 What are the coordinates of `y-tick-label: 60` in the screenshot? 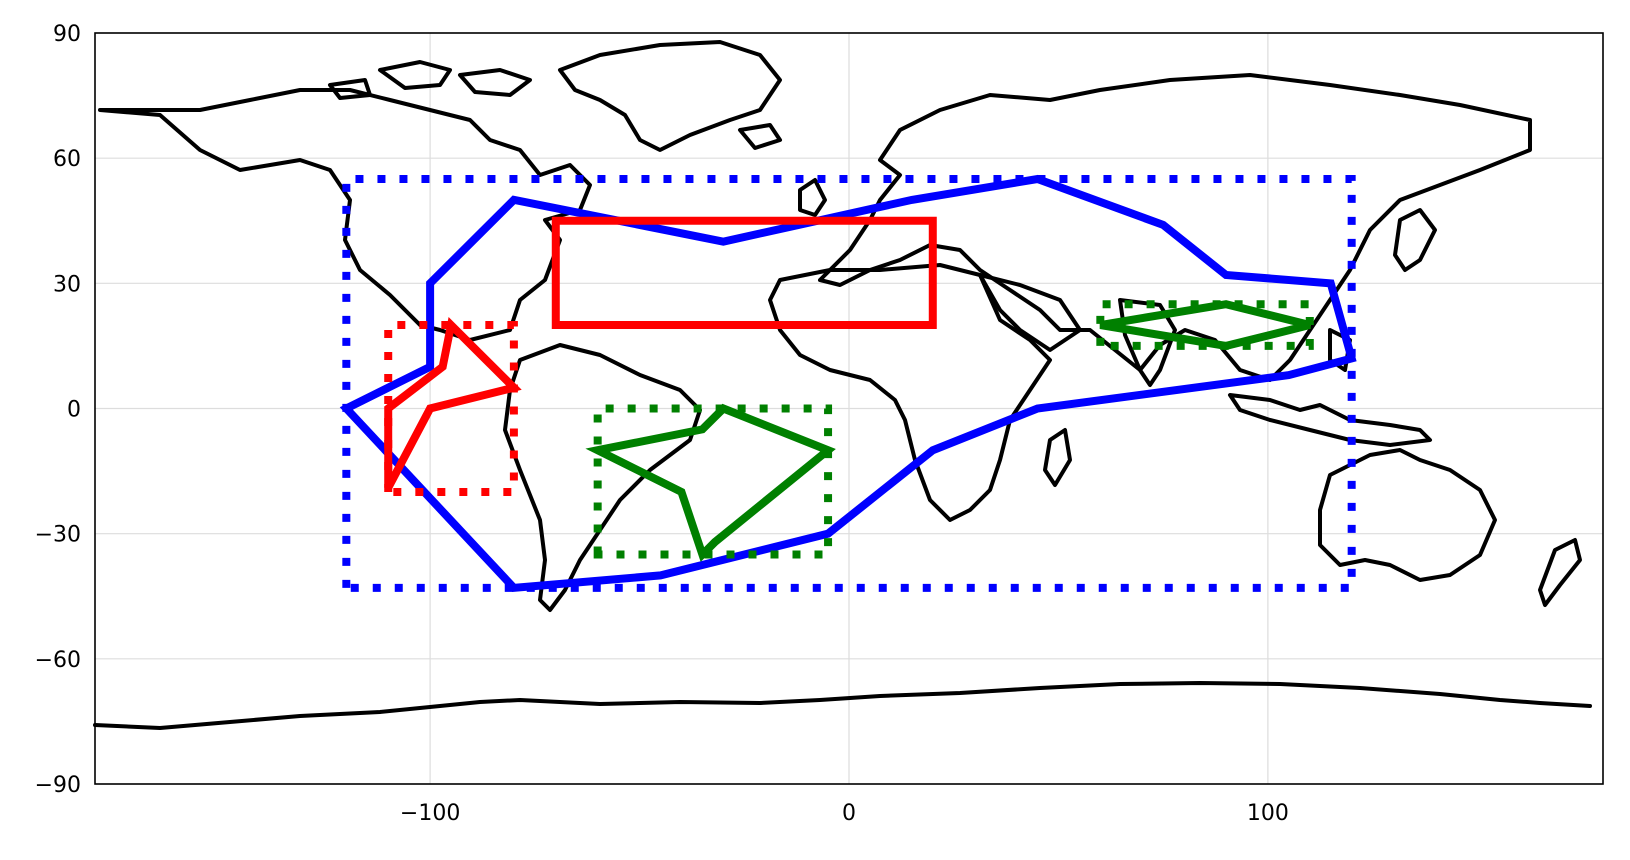 It's located at (67, 159).